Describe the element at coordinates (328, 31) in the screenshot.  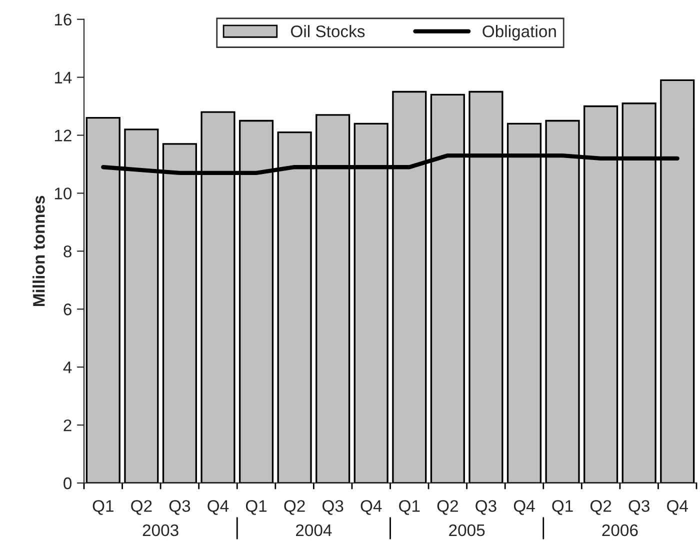
I see `legend-label: Oil Stocks` at that location.